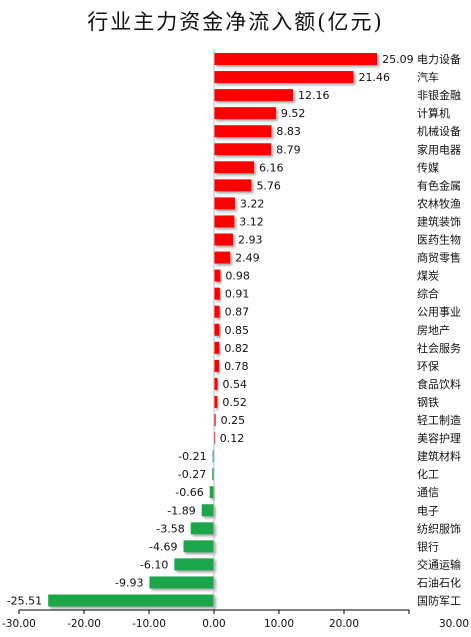 This screenshot has height=637, width=471. I want to click on category-label: 环保, so click(428, 366).